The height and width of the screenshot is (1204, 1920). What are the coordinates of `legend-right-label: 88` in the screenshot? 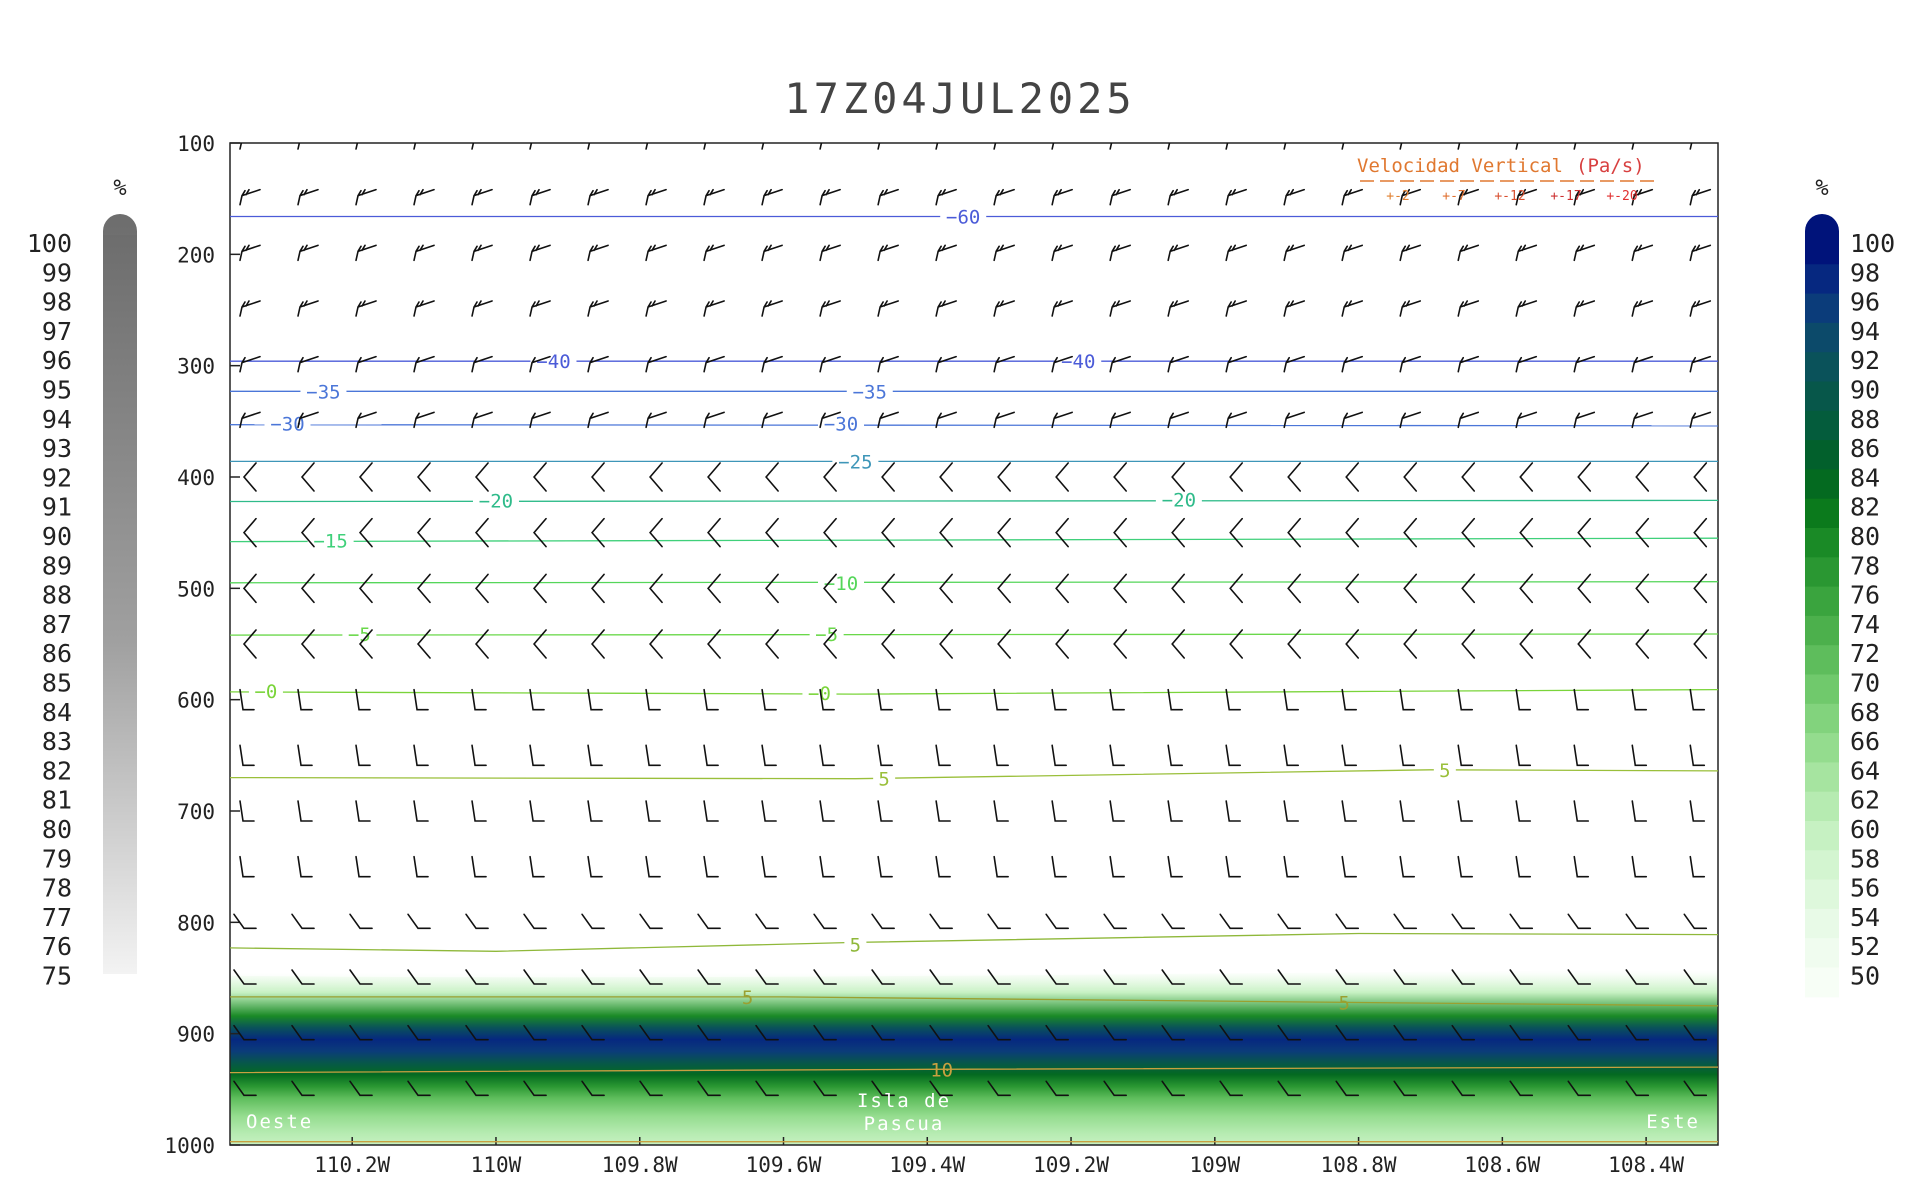 It's located at (1865, 419).